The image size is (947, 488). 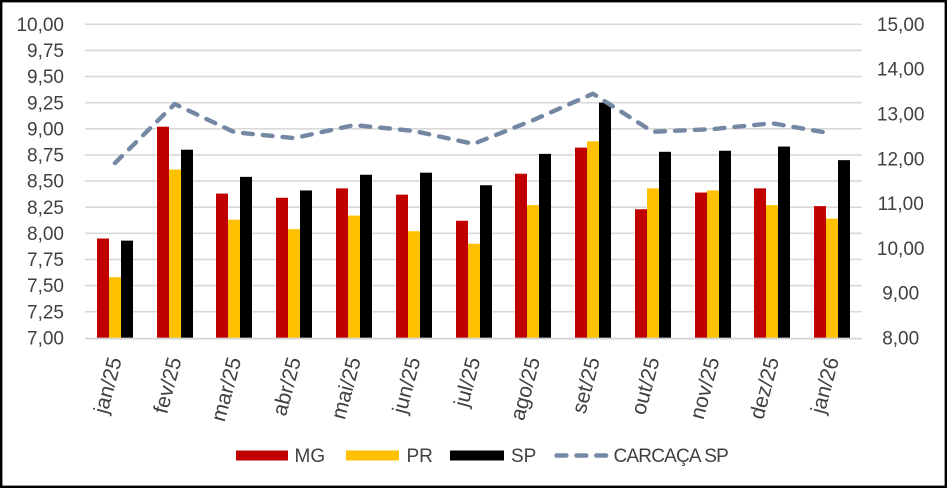 I want to click on svg-text: 9,25, so click(x=45, y=103).